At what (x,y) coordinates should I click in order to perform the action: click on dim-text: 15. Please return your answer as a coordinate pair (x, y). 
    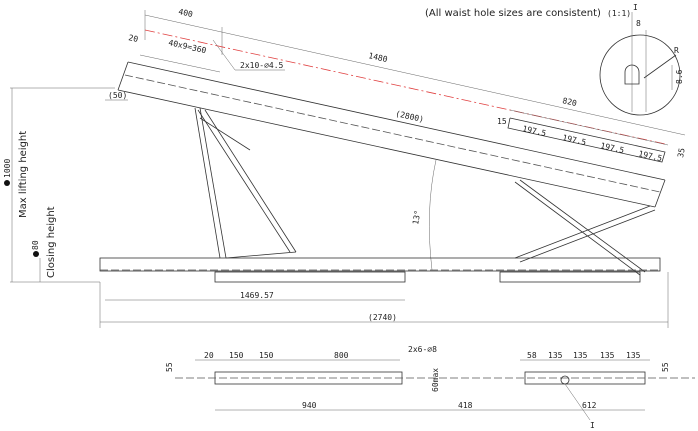
    Looking at the image, I should click on (502, 121).